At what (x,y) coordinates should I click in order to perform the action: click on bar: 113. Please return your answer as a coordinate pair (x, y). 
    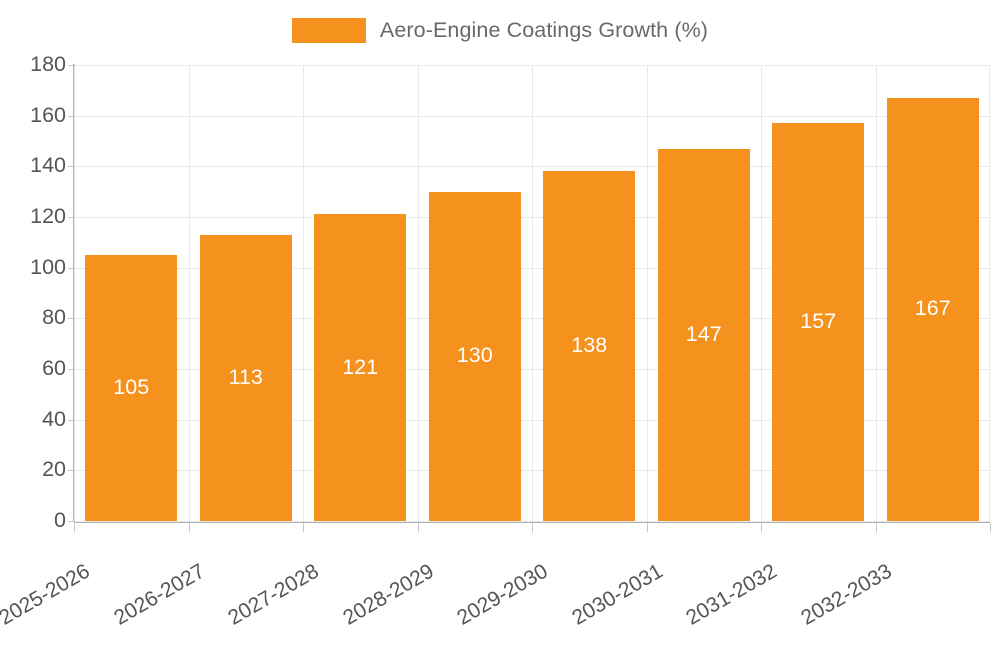
    Looking at the image, I should click on (245, 377).